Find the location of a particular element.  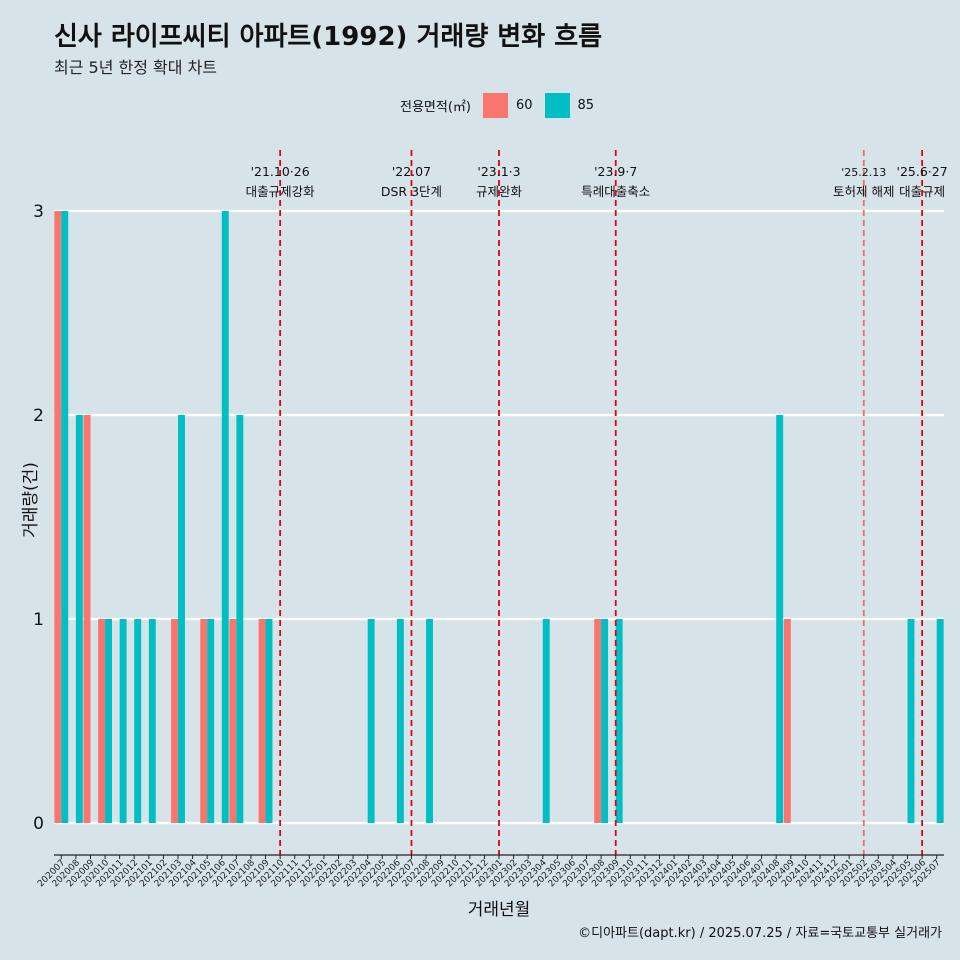

y-tick-label-0: 0 is located at coordinates (38, 824).